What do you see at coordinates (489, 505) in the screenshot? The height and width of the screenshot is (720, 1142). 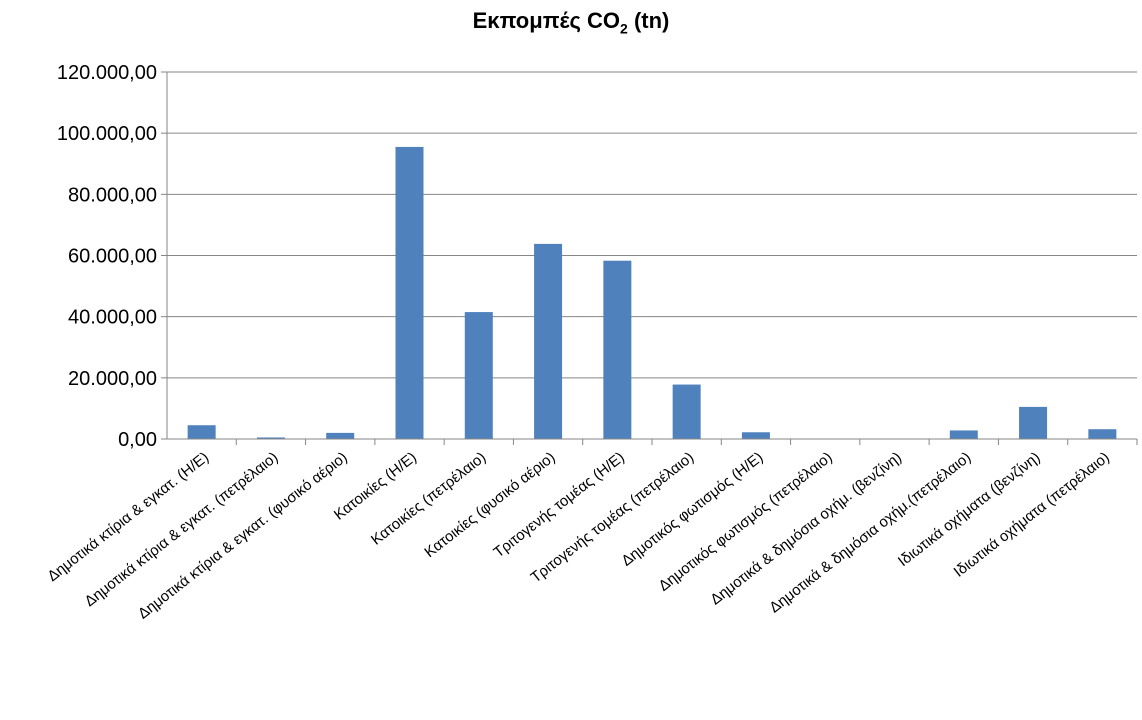 I see `x-tick-label: Κατοικίες (φυσικό αέριο)` at bounding box center [489, 505].